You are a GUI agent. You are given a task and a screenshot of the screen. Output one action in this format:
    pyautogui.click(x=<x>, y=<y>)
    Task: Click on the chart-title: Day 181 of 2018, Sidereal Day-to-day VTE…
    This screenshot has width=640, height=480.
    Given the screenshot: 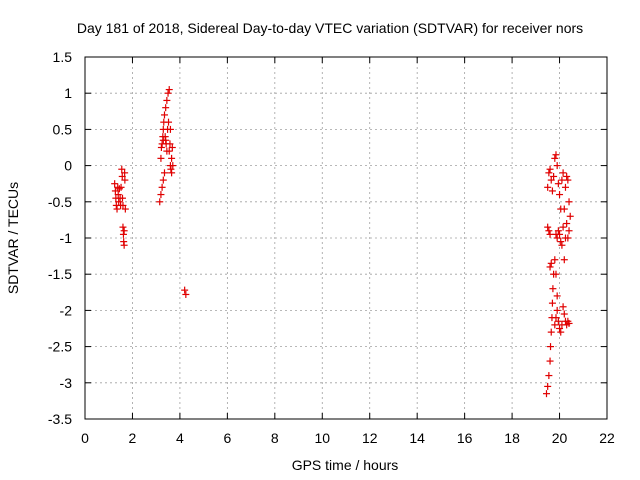 What is the action you would take?
    pyautogui.click(x=330, y=28)
    